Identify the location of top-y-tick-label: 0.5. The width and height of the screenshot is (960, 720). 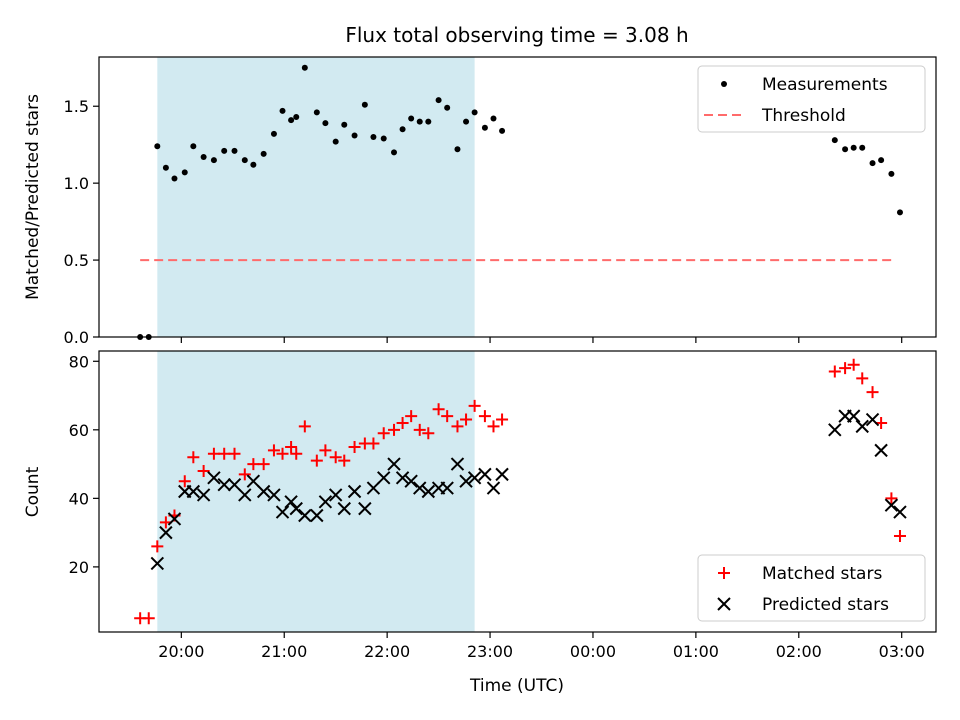
(76, 260).